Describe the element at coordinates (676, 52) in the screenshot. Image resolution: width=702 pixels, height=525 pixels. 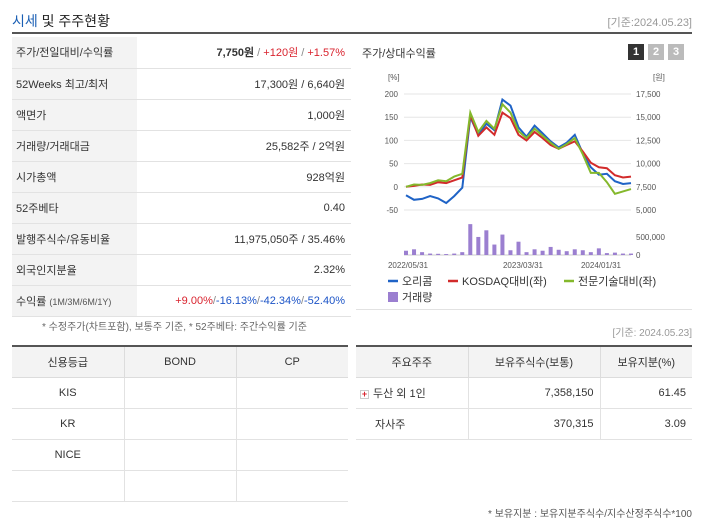
I see `chart-period-button-3: 3` at that location.